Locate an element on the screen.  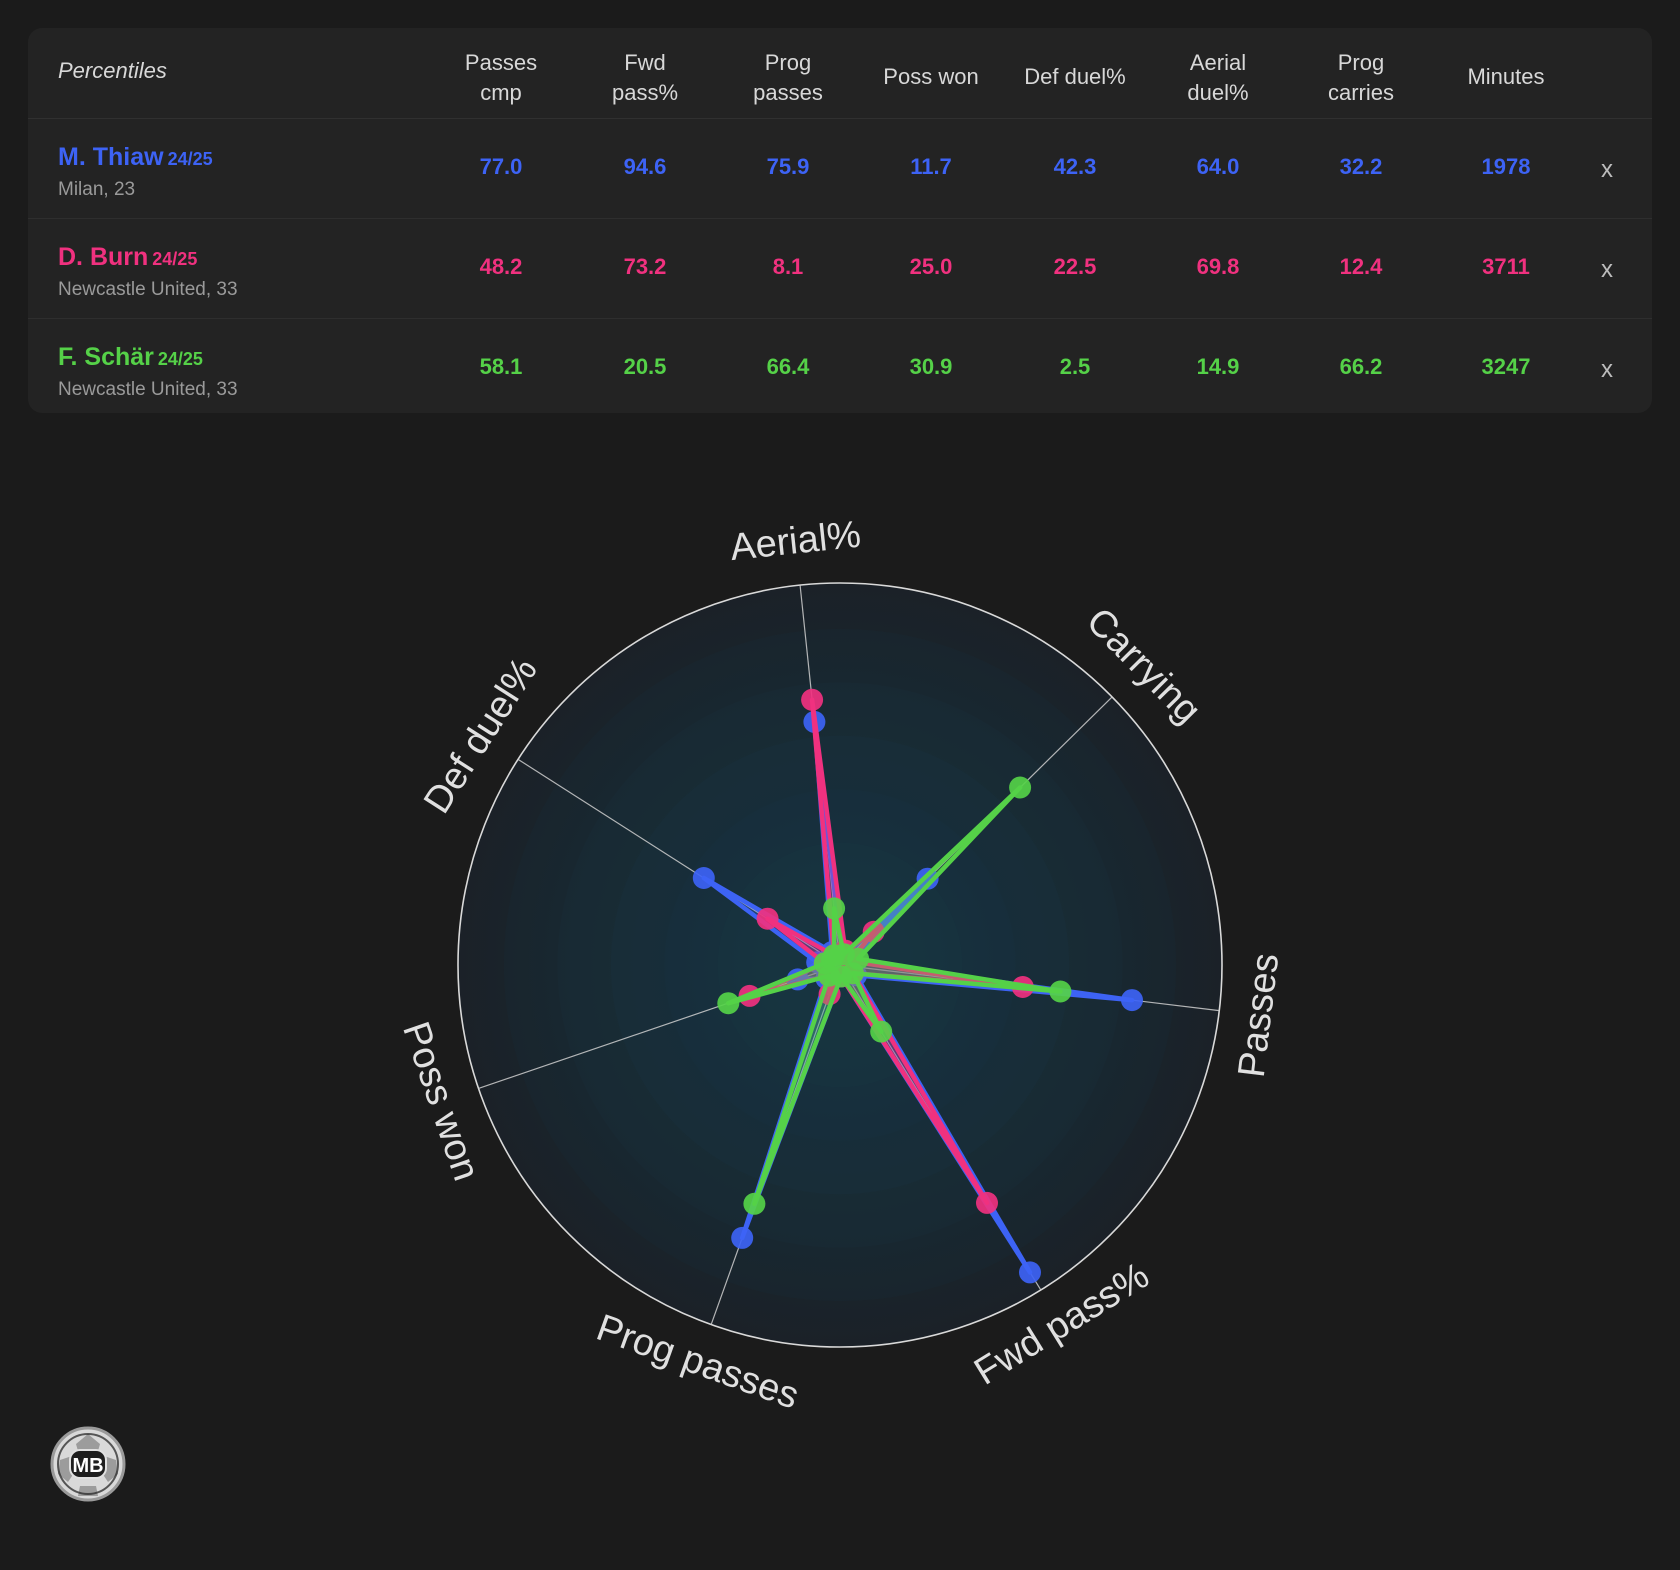
cell-aerial_duel: 14.9 is located at coordinates (1218, 366).